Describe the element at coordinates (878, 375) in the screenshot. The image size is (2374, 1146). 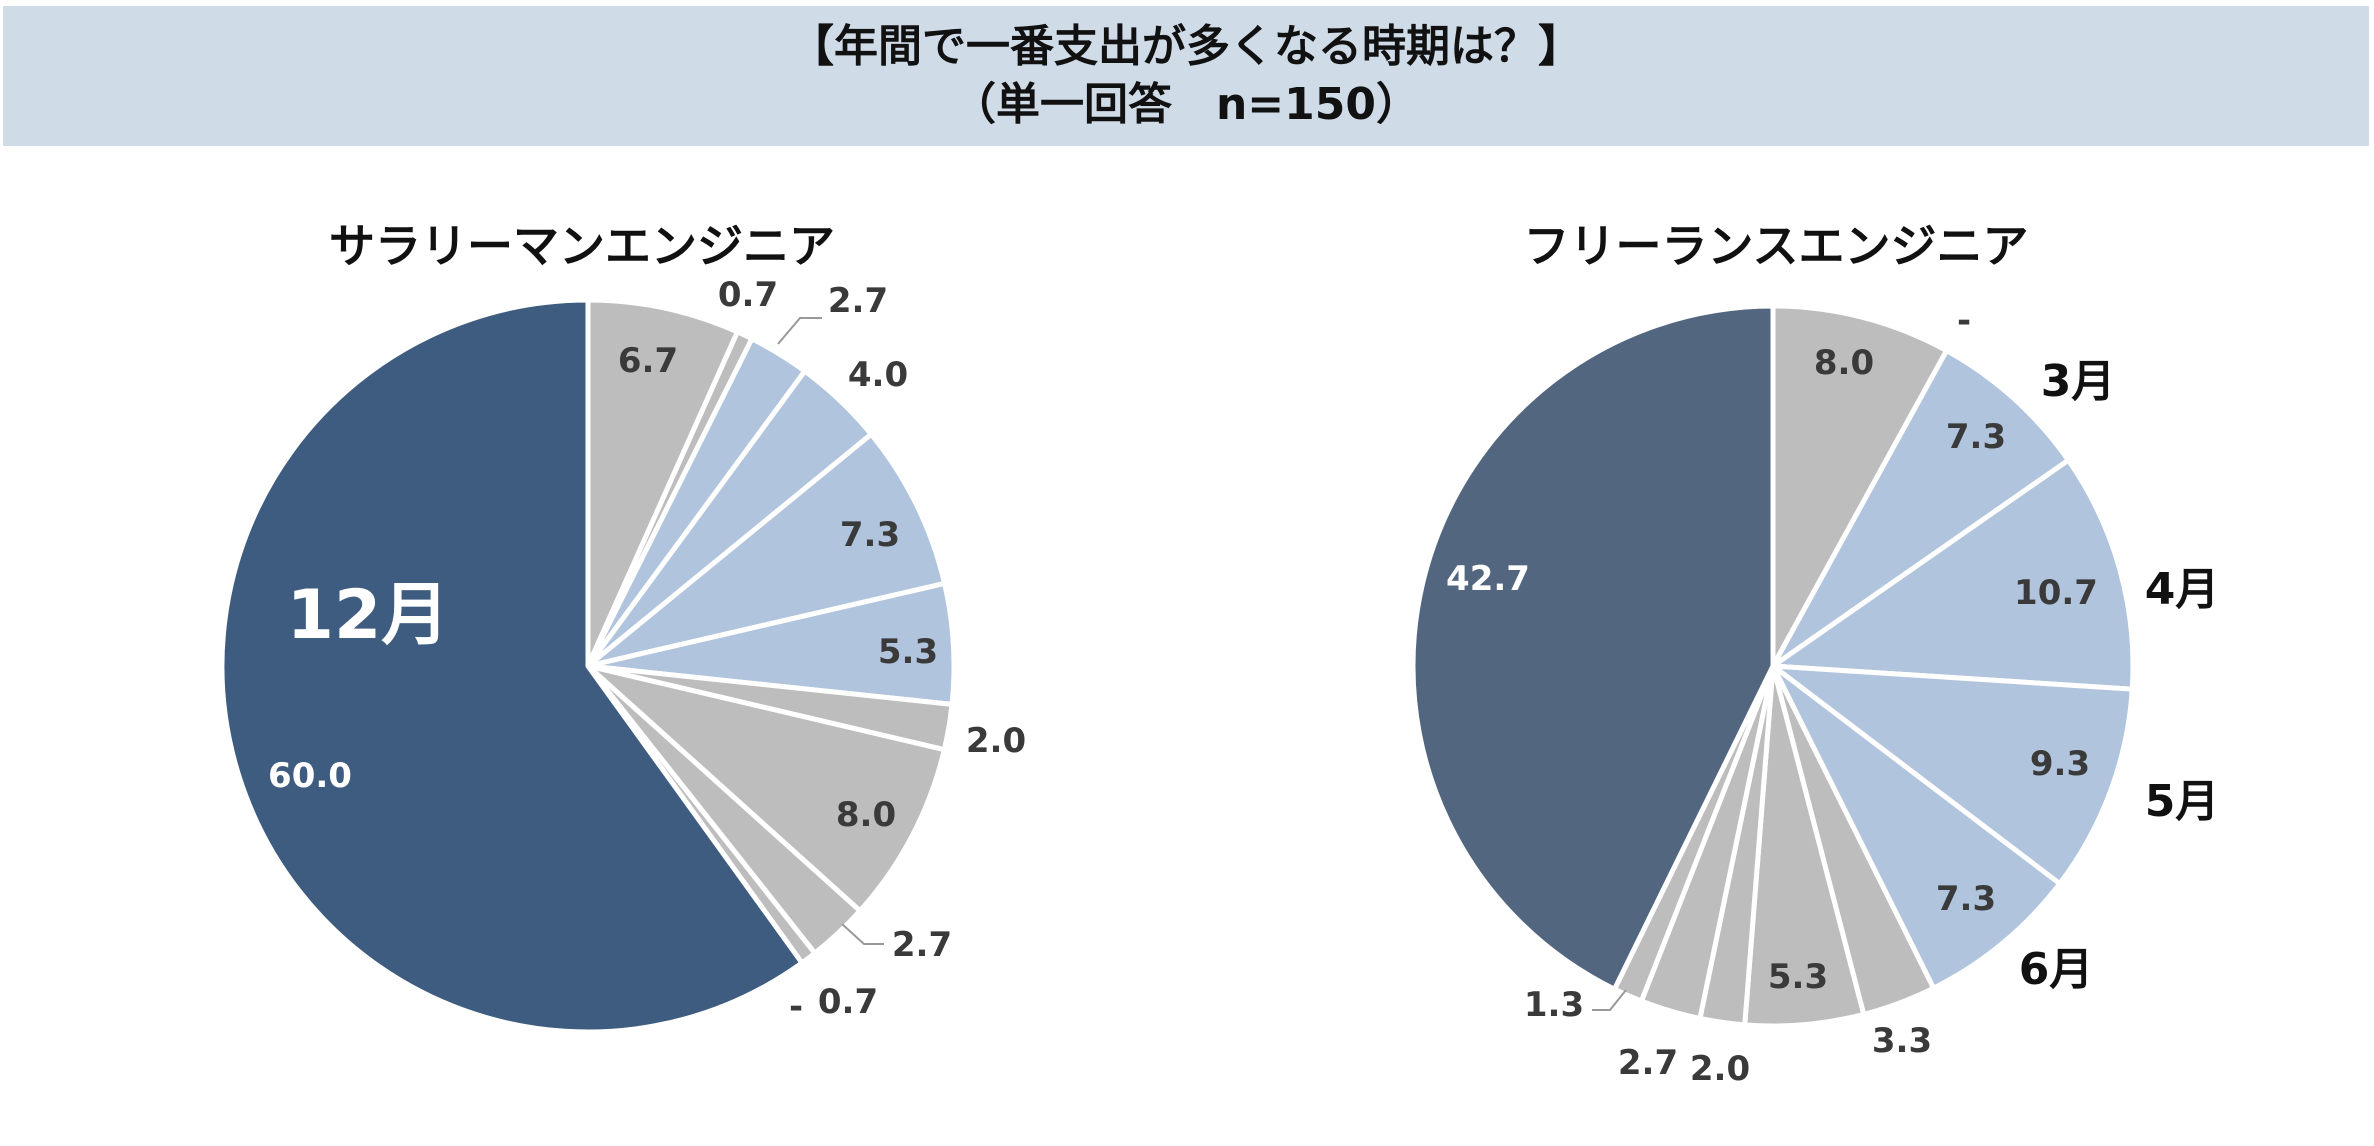
I see `data-label: 4.0` at that location.